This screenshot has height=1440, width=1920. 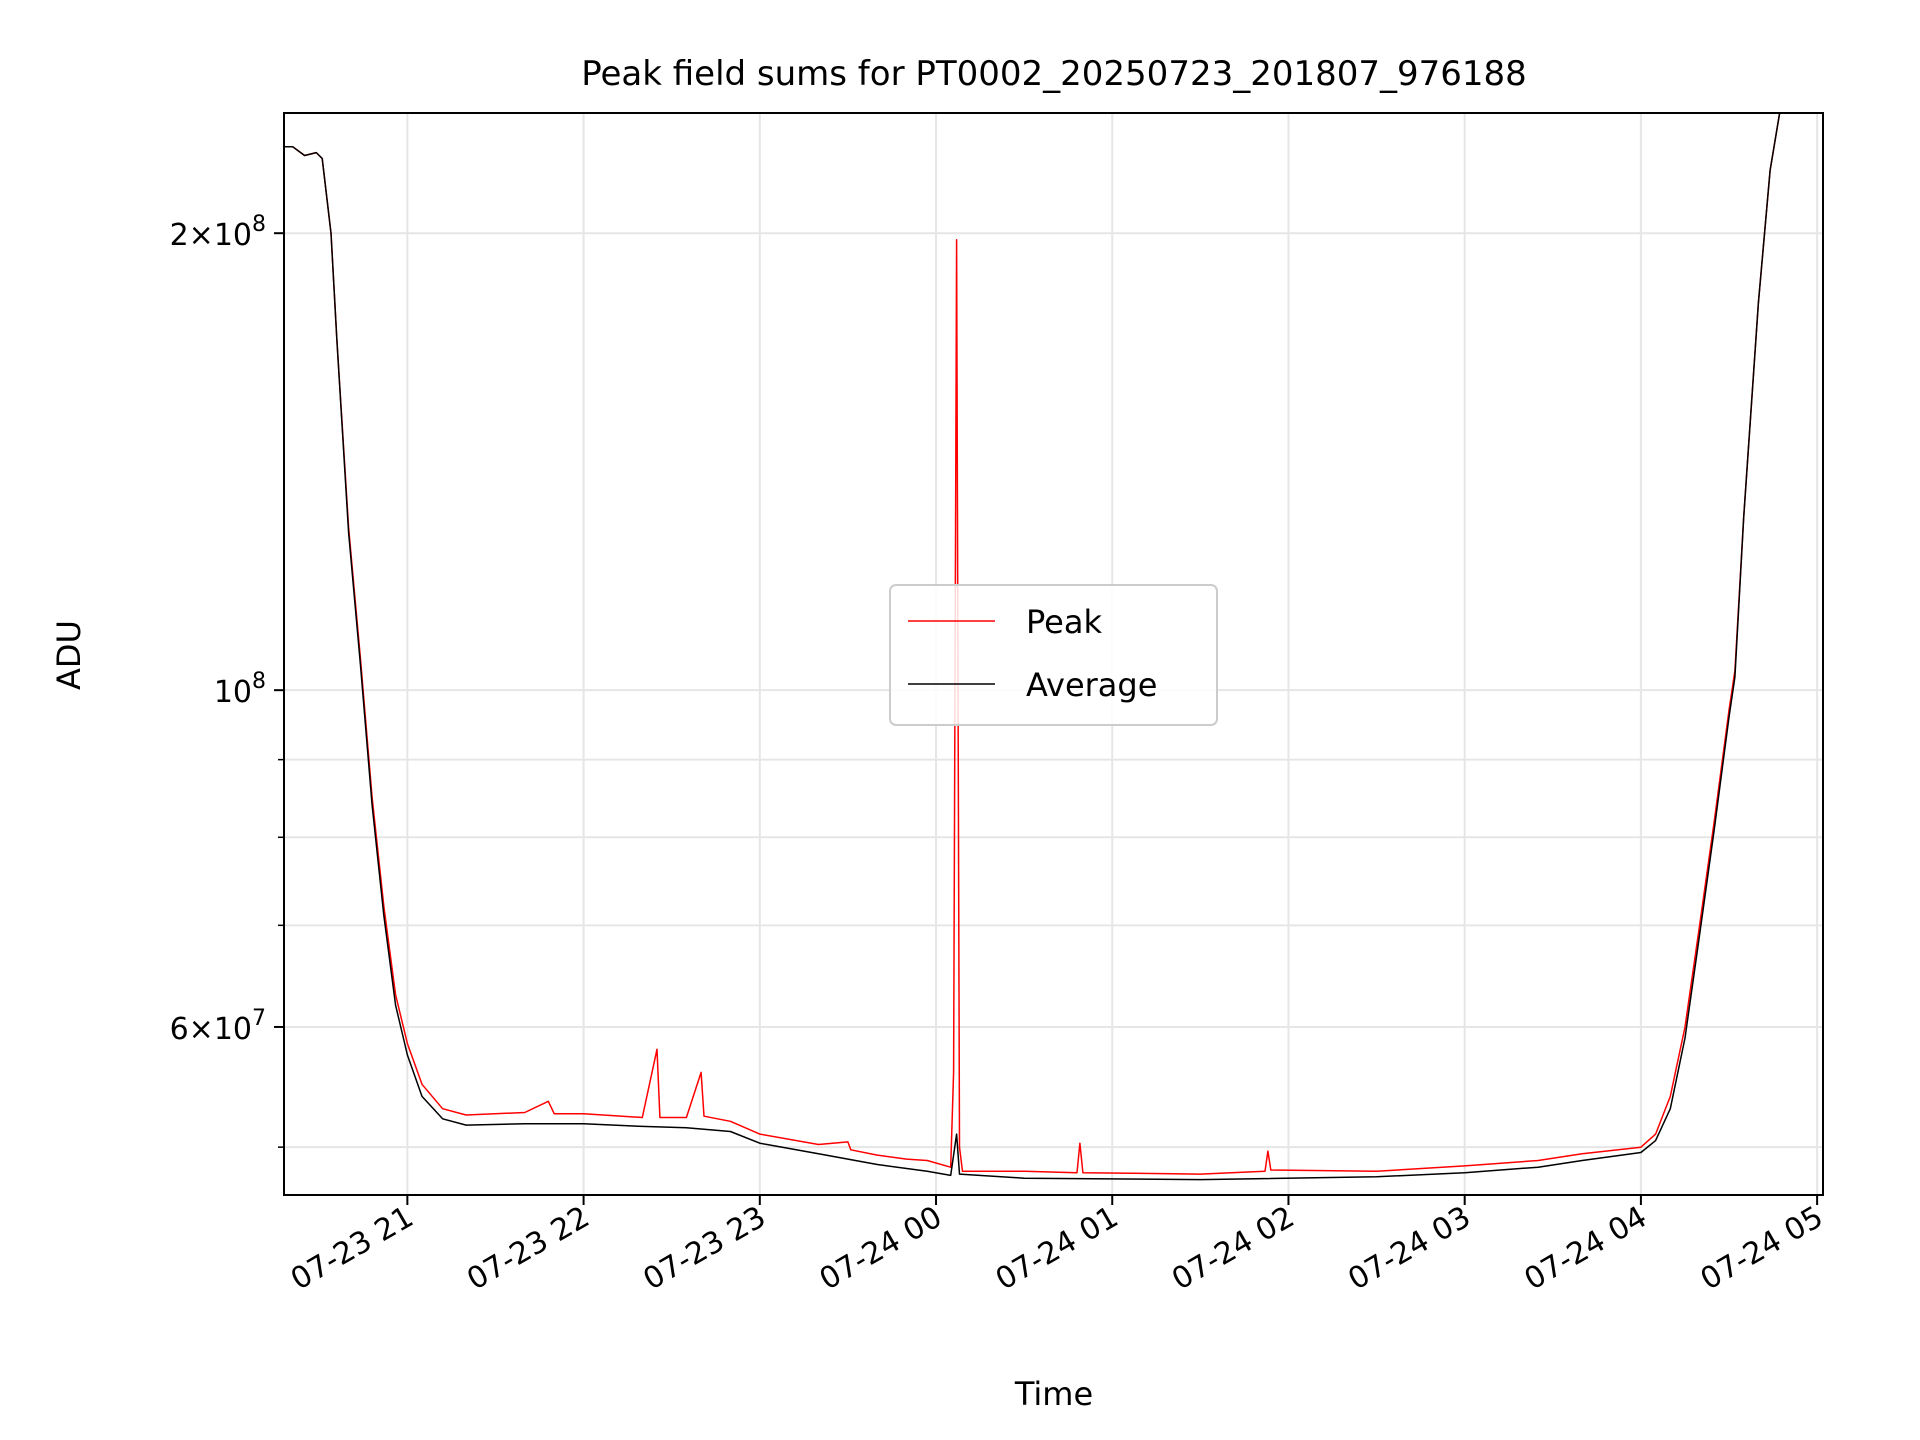 I want to click on y-axis-label: ADU, so click(x=69, y=655).